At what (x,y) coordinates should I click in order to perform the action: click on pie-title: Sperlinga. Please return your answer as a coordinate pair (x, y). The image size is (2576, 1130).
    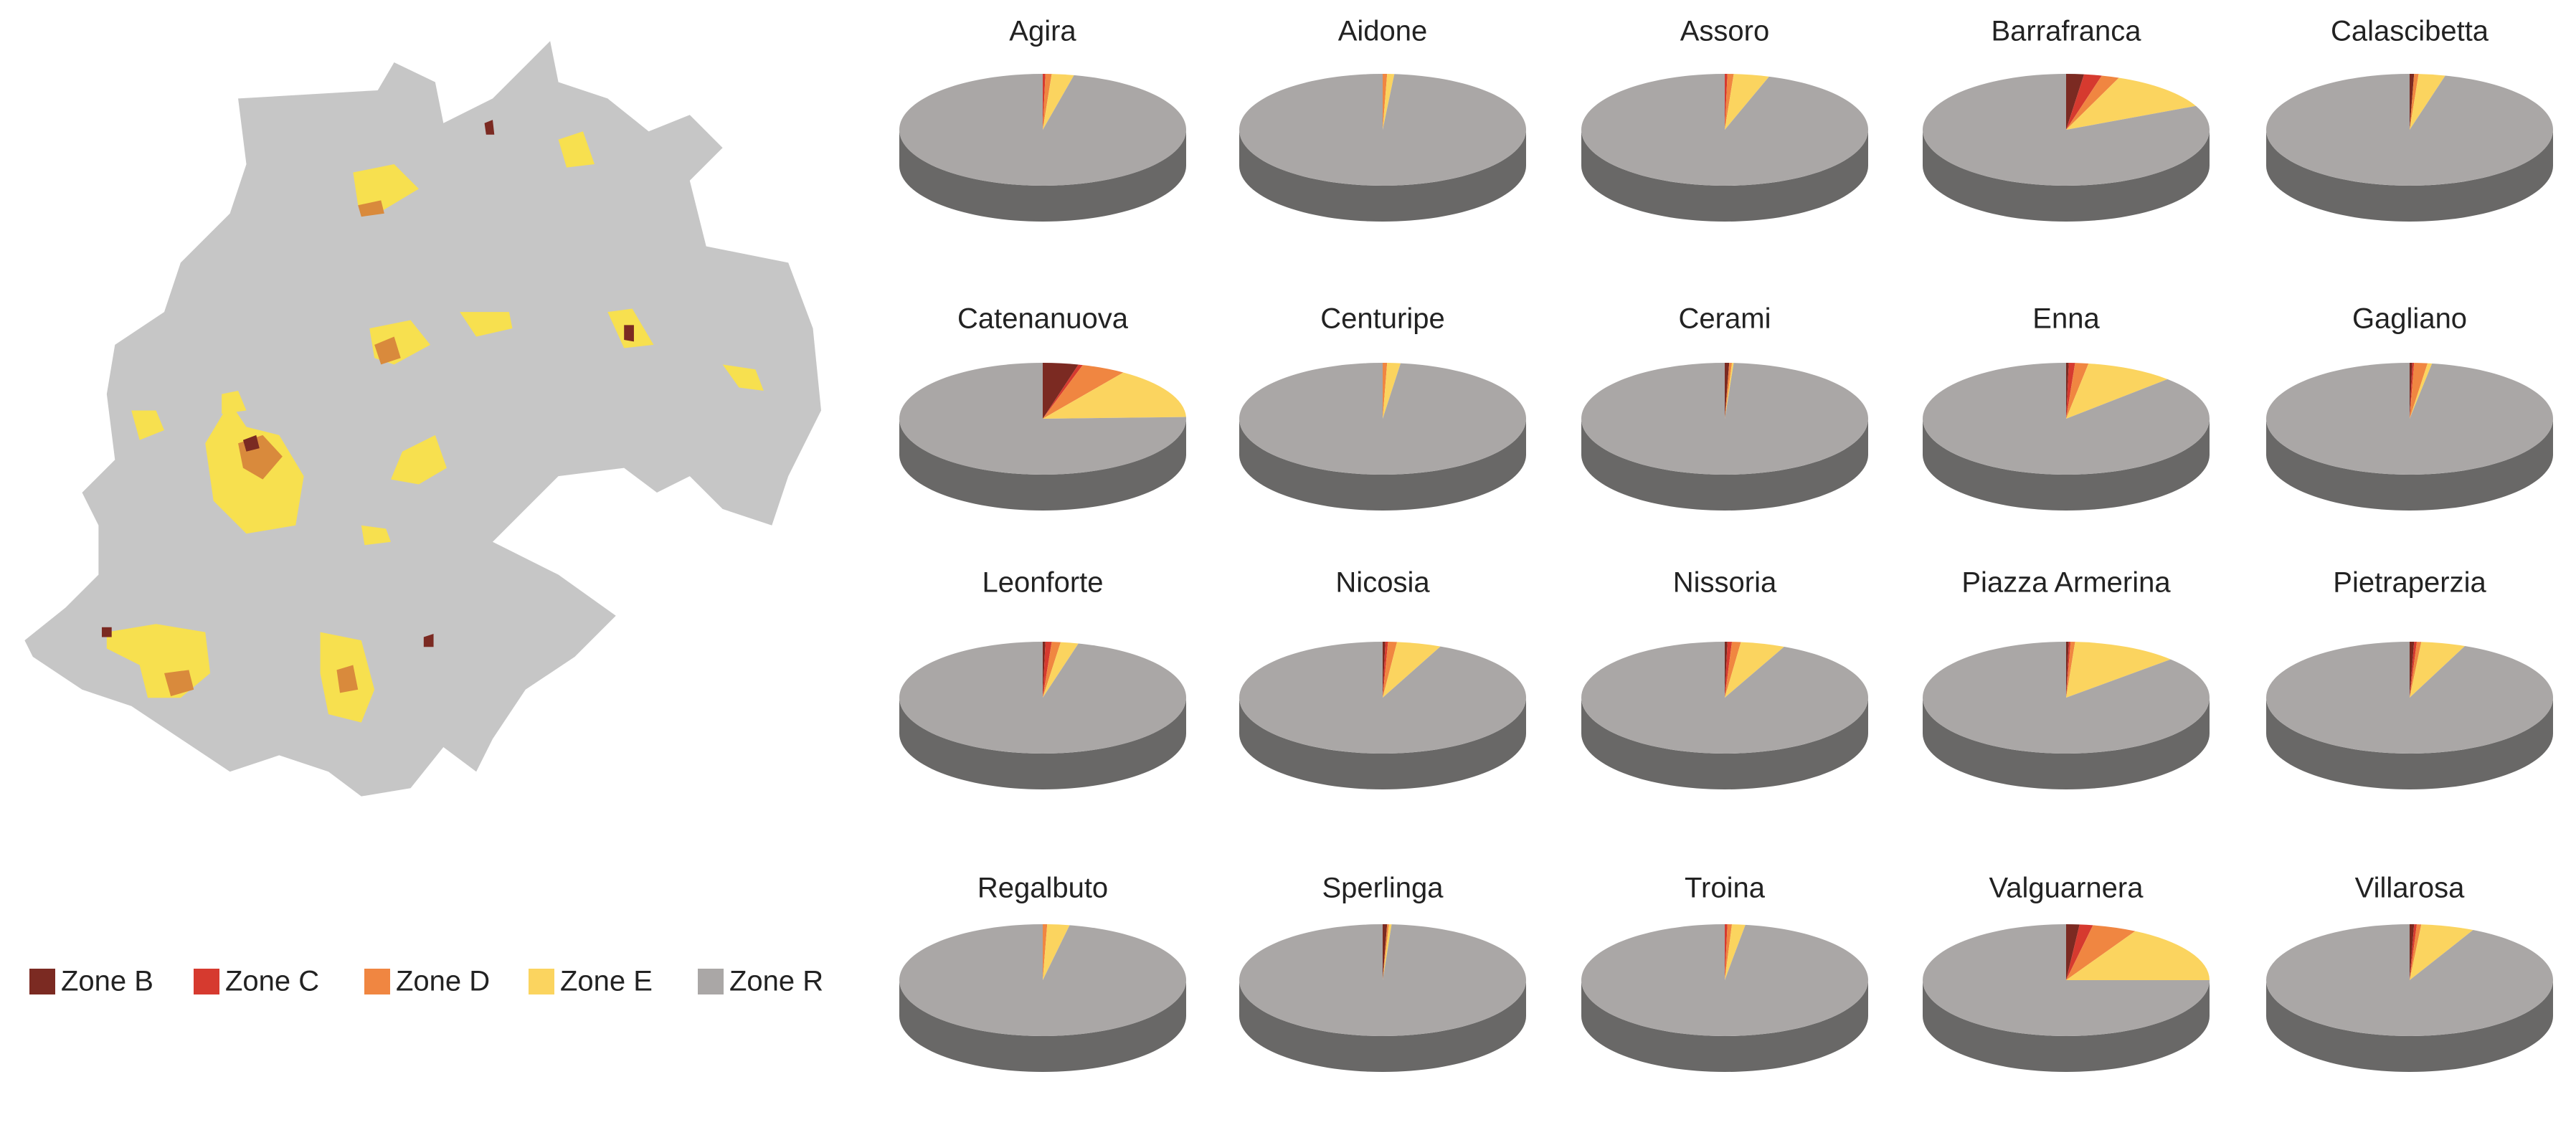
    Looking at the image, I should click on (1383, 888).